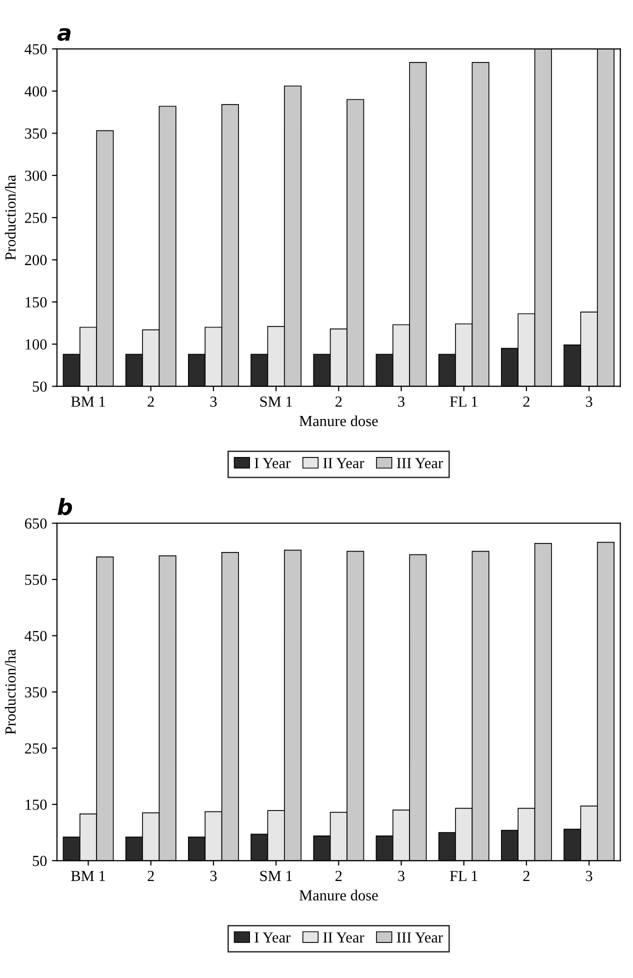 The height and width of the screenshot is (978, 633). I want to click on chart-title: b, so click(65, 507).